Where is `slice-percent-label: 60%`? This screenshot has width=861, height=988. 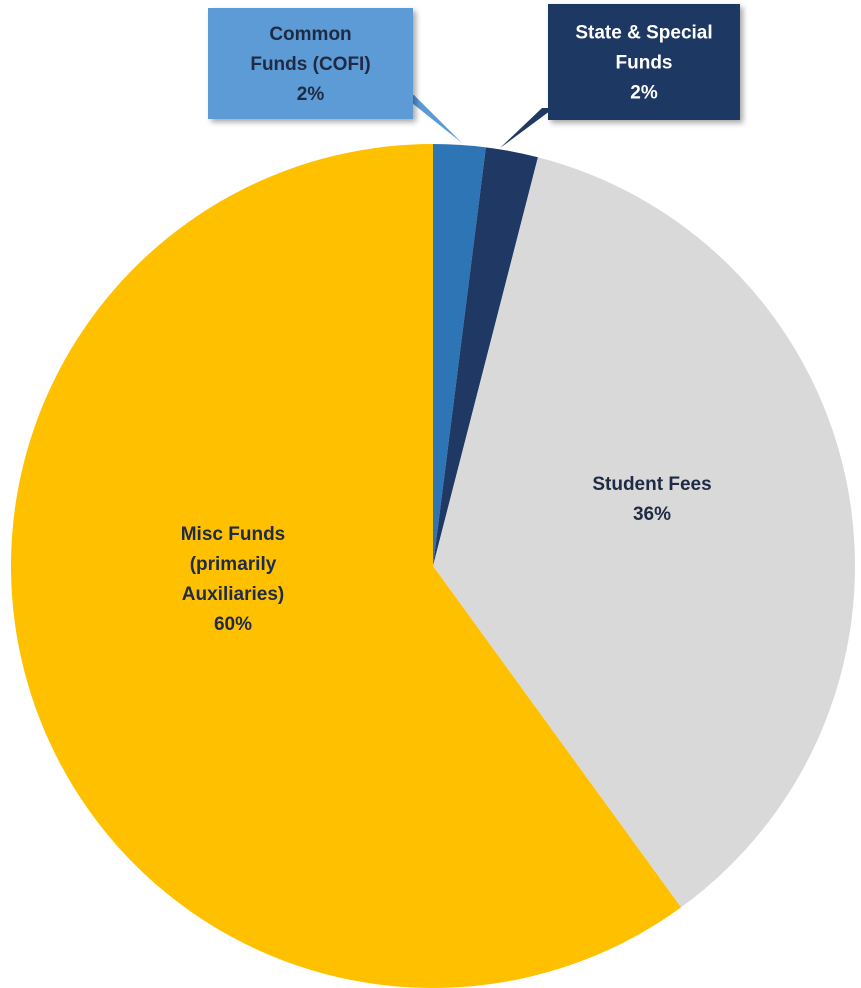 slice-percent-label: 60% is located at coordinates (233, 624).